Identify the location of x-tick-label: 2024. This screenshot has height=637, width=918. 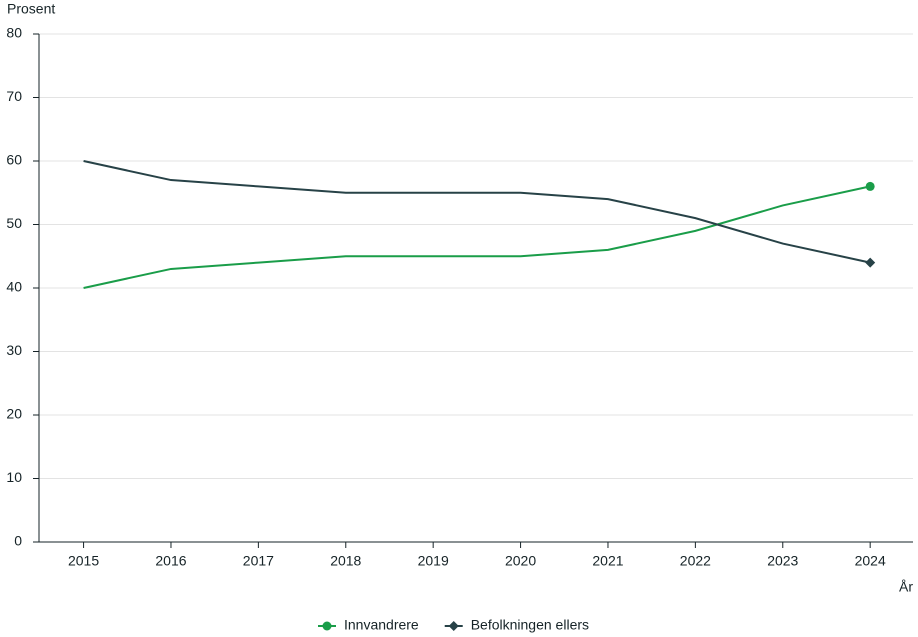
(870, 561).